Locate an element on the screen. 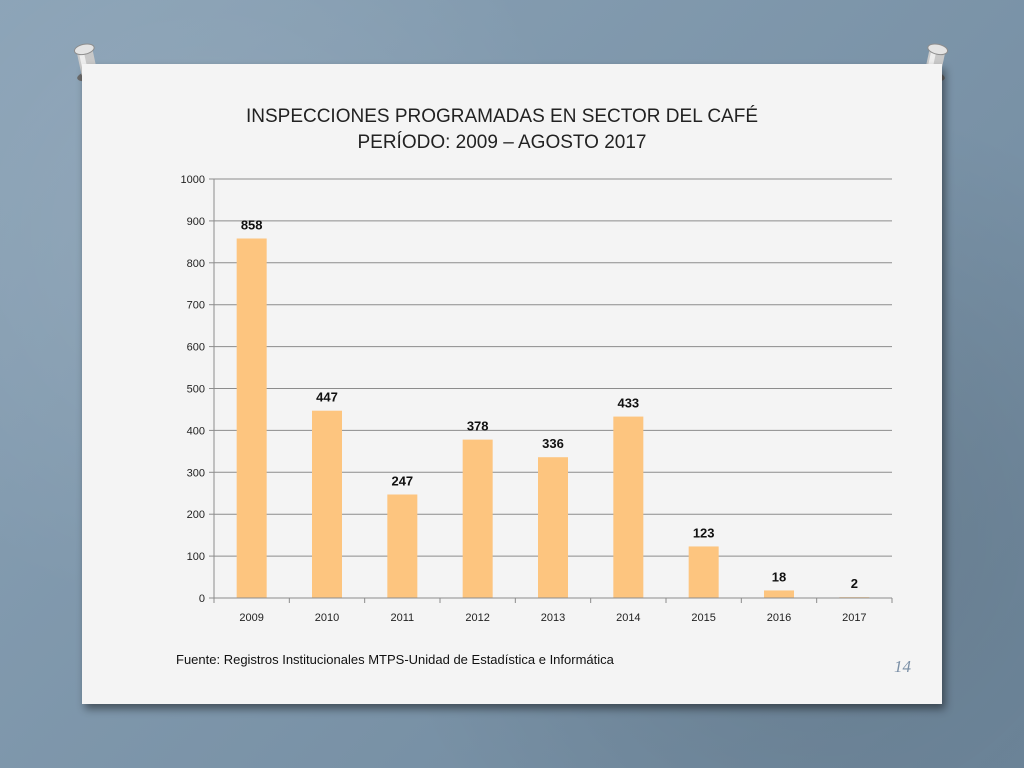 This screenshot has width=1024, height=768. data-label: 858 is located at coordinates (252, 224).